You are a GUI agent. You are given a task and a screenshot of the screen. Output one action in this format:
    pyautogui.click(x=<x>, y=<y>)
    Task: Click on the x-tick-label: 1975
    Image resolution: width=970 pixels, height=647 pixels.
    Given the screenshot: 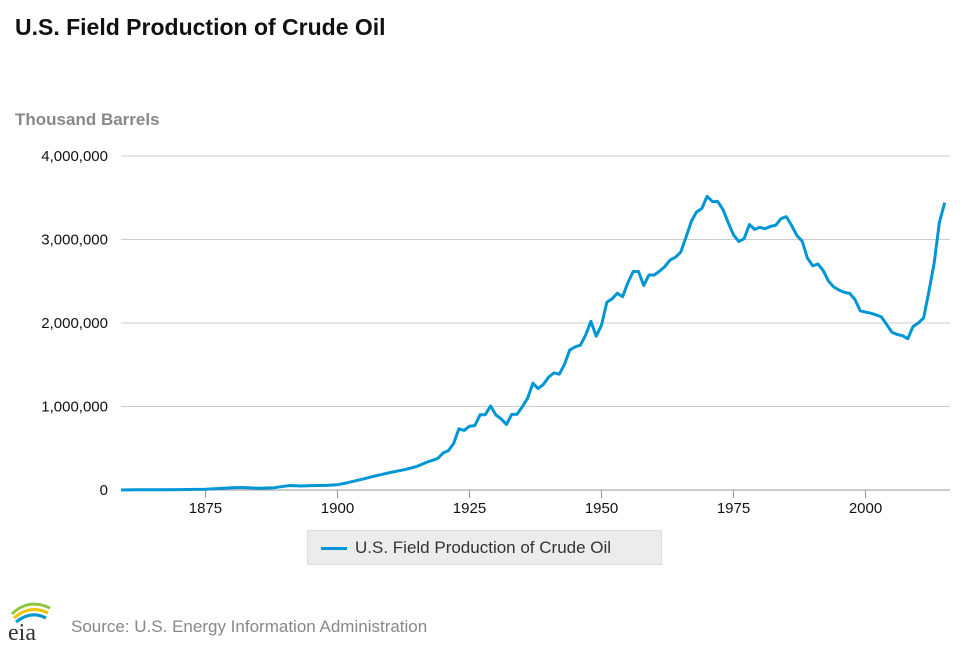 What is the action you would take?
    pyautogui.click(x=733, y=508)
    